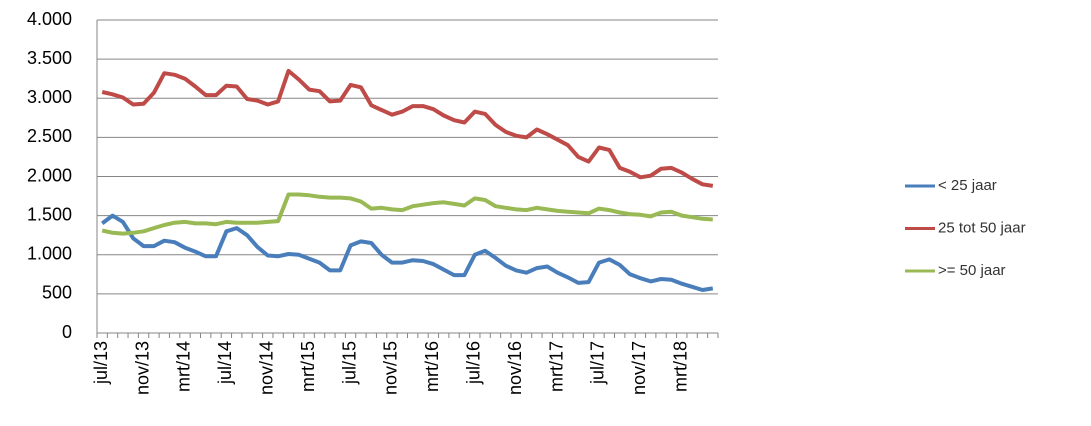 This screenshot has height=426, width=1091. Describe the element at coordinates (639, 368) in the screenshot. I see `x-tick-label: nov/17` at that location.